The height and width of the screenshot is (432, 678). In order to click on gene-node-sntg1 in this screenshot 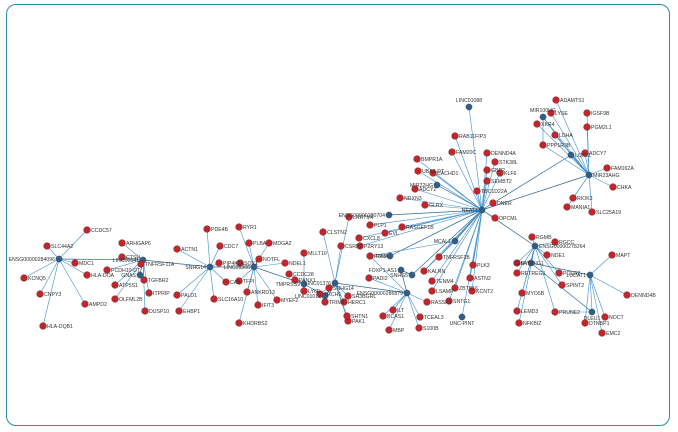, I will do `click(449, 301)`.